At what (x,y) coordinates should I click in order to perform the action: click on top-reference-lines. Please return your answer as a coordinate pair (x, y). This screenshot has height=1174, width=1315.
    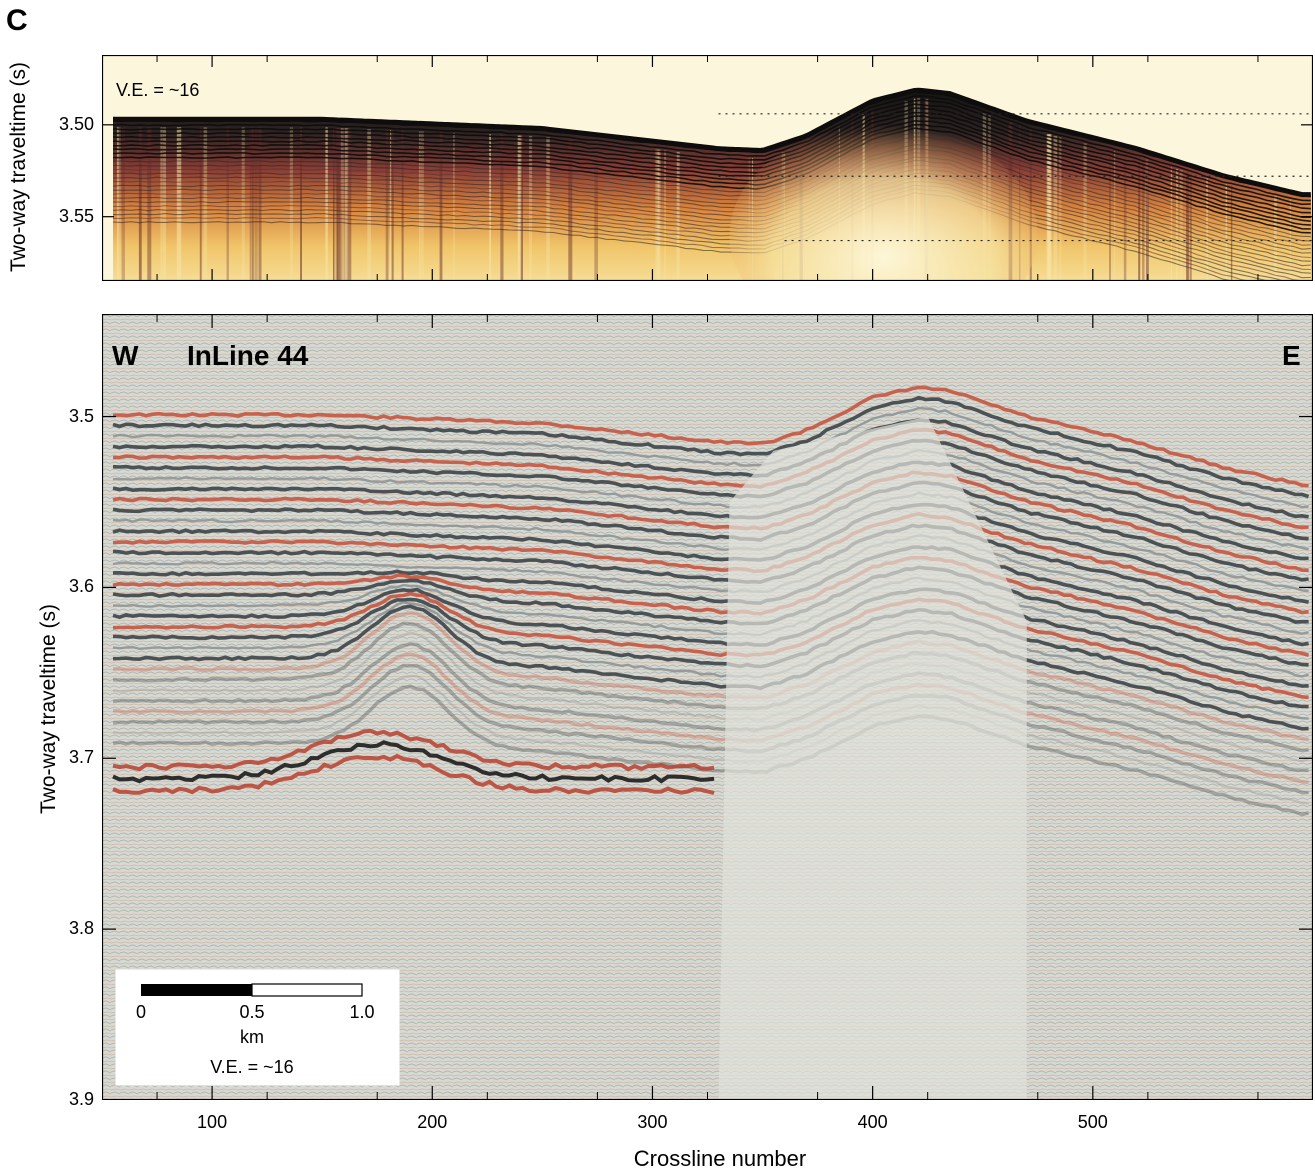
    Looking at the image, I should click on (1015, 177).